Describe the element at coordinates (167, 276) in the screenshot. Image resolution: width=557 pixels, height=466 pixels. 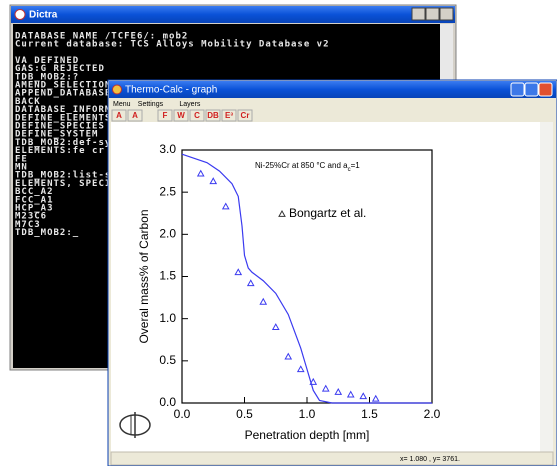
I see `y-tick-label: 1.5` at that location.